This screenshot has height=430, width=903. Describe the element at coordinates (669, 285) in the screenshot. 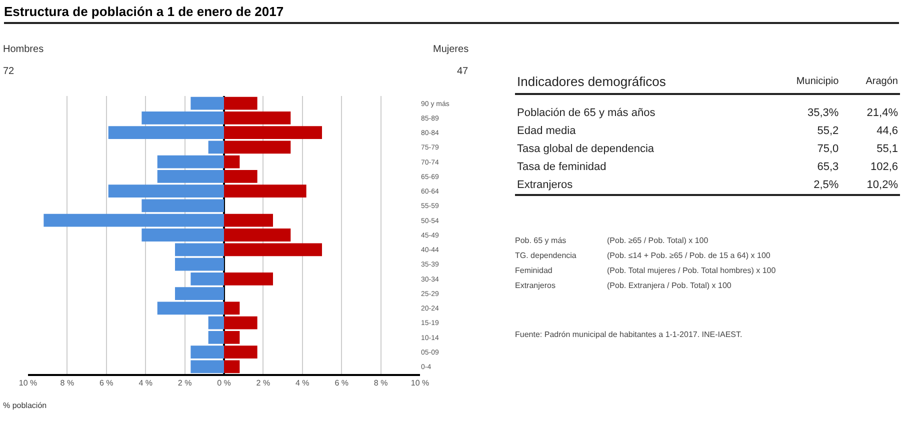

I see `text: (Pob. Extranjera / Pob. Total) x 100` at that location.